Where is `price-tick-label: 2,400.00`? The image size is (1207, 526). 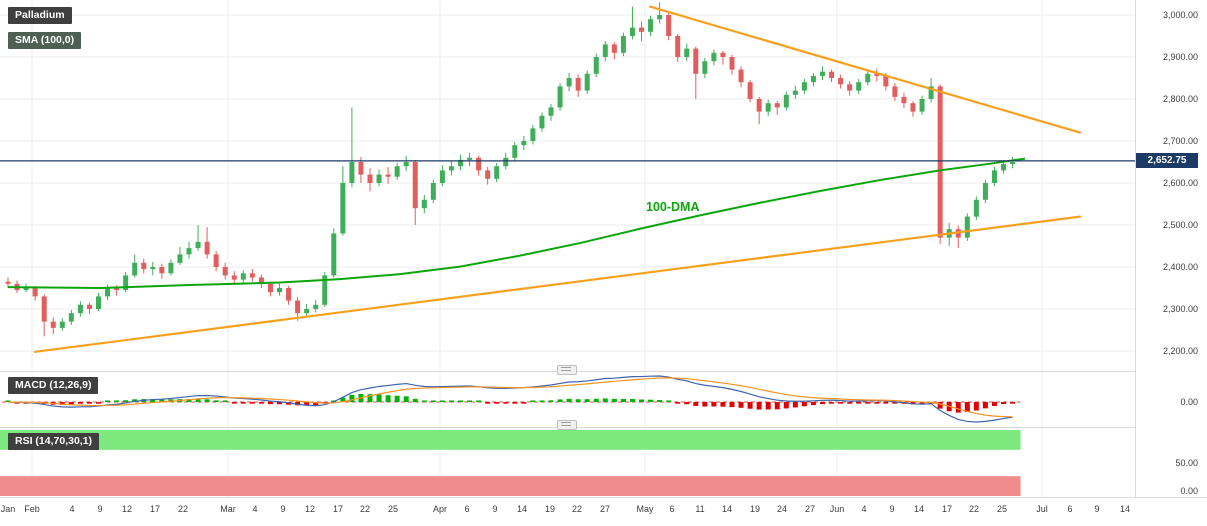
price-tick-label: 2,400.00 is located at coordinates (1180, 267).